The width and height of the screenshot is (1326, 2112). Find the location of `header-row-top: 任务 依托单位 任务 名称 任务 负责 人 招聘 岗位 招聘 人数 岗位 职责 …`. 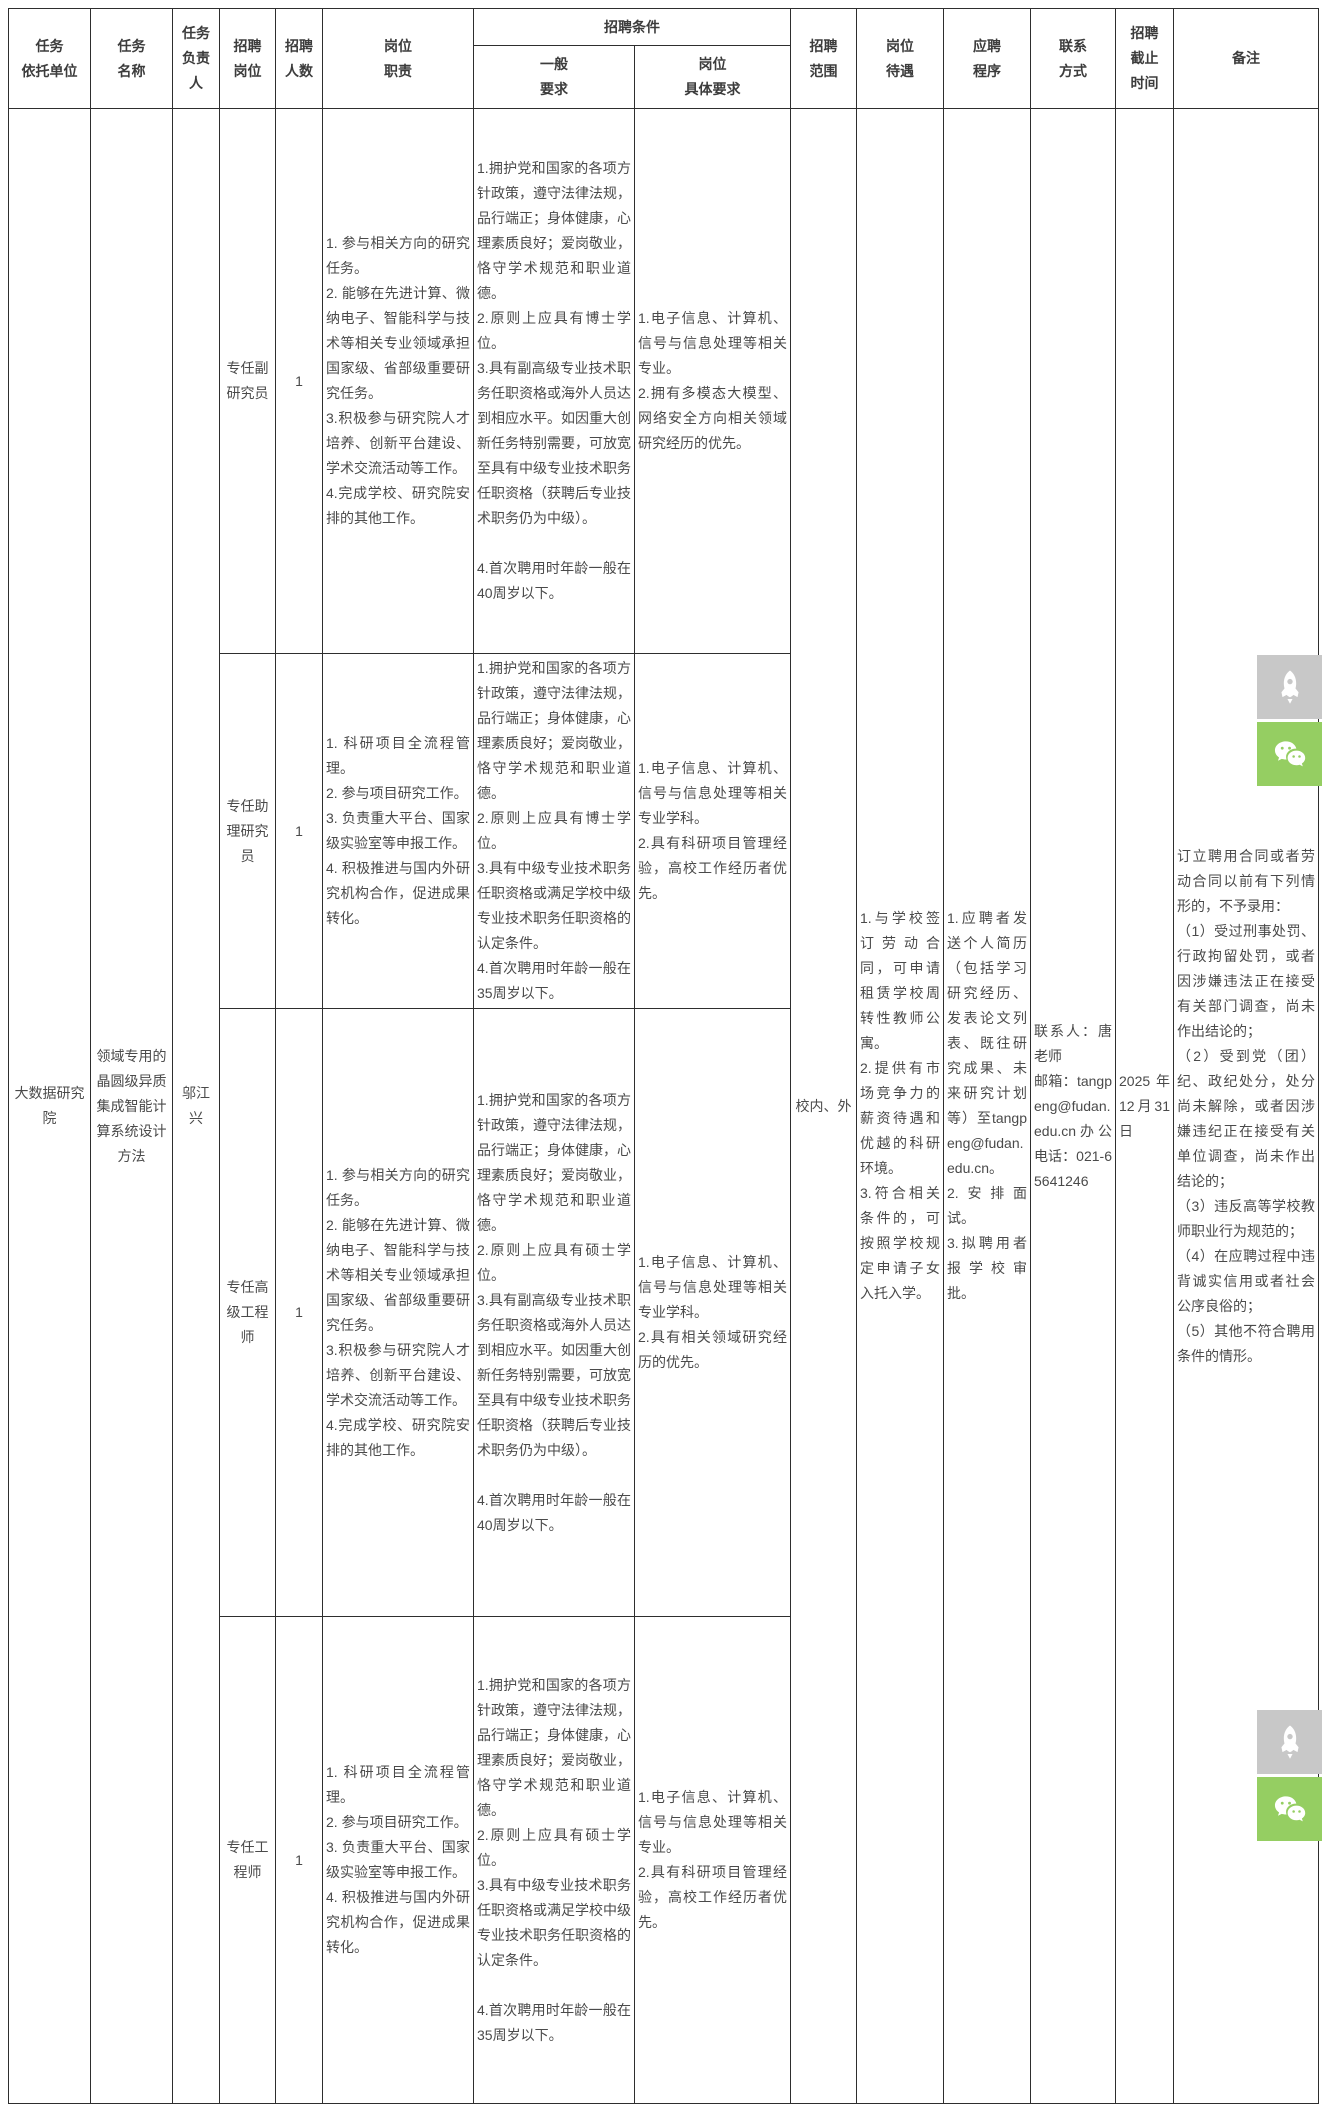

header-row-top: 任务 依托单位 任务 名称 任务 负责 人 招聘 岗位 招聘 人数 岗位 职责 … is located at coordinates (663, 58).